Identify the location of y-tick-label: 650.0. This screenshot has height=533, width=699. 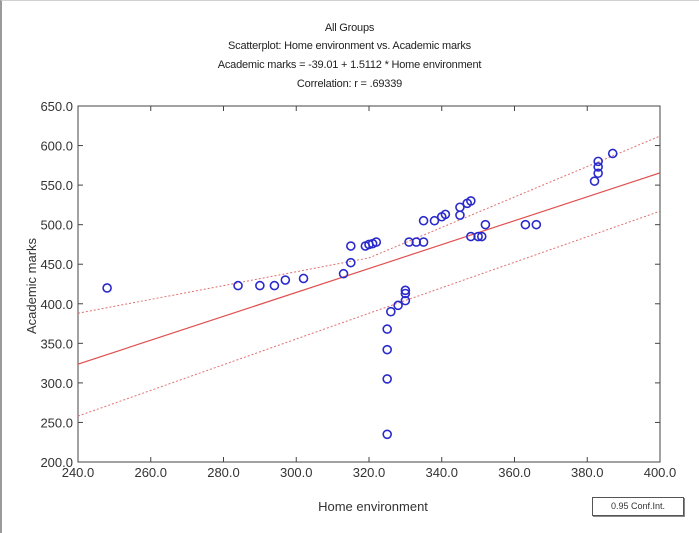
(56, 106).